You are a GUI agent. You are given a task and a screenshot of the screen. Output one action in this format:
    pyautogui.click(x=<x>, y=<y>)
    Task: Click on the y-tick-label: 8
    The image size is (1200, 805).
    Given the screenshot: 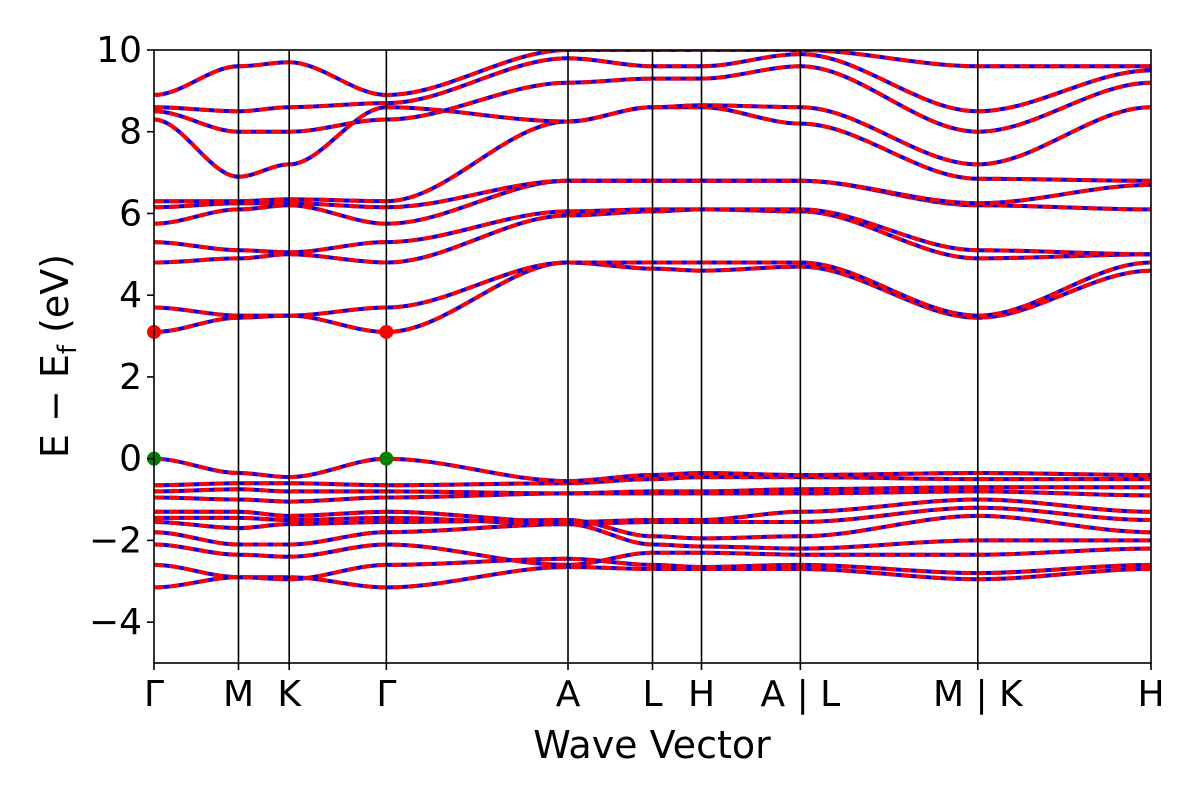 What is the action you would take?
    pyautogui.click(x=130, y=132)
    